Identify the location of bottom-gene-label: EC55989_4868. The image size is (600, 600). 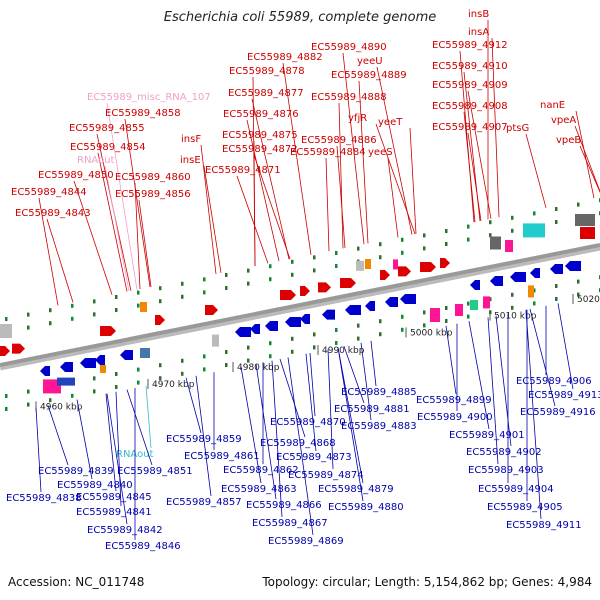
(298, 443).